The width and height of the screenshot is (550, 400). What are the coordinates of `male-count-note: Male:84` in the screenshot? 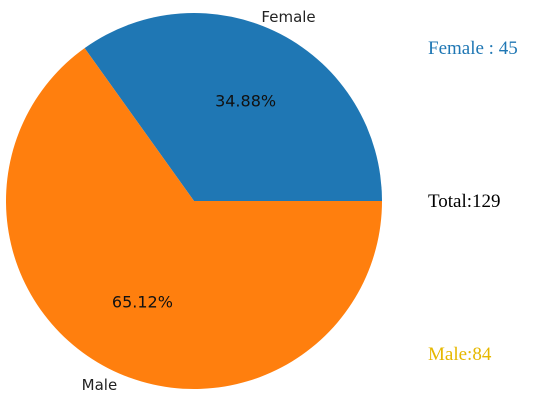 It's located at (460, 354).